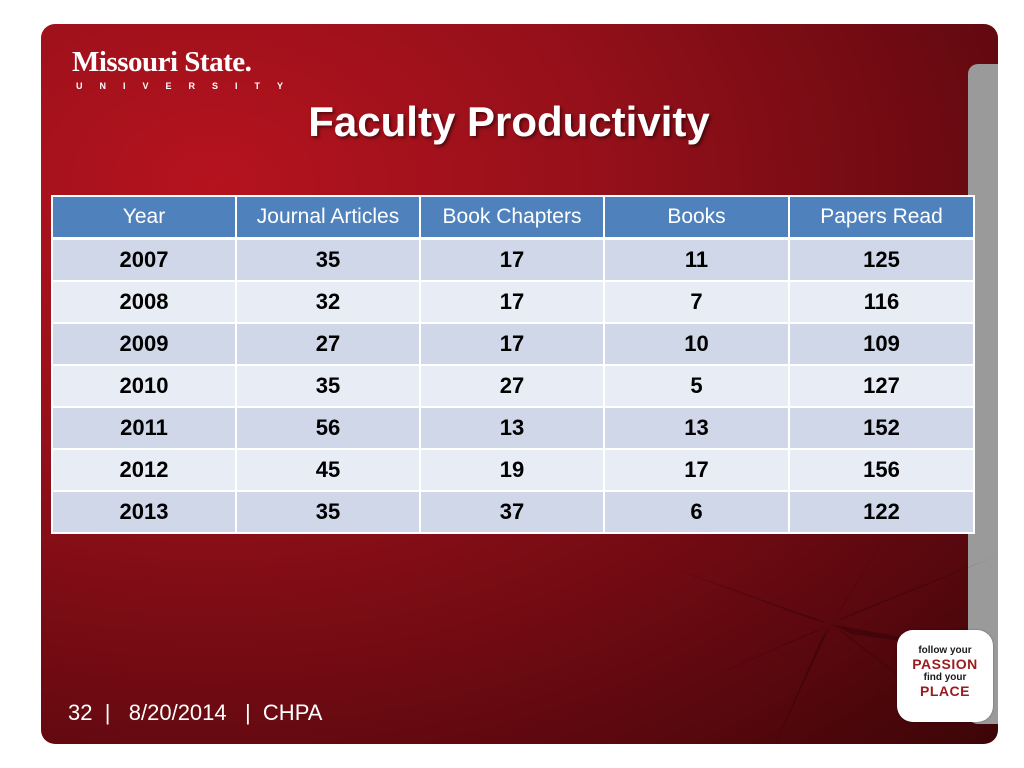 Image resolution: width=1024 pixels, height=768 pixels. Describe the element at coordinates (696, 512) in the screenshot. I see `cell-books: 6` at that location.